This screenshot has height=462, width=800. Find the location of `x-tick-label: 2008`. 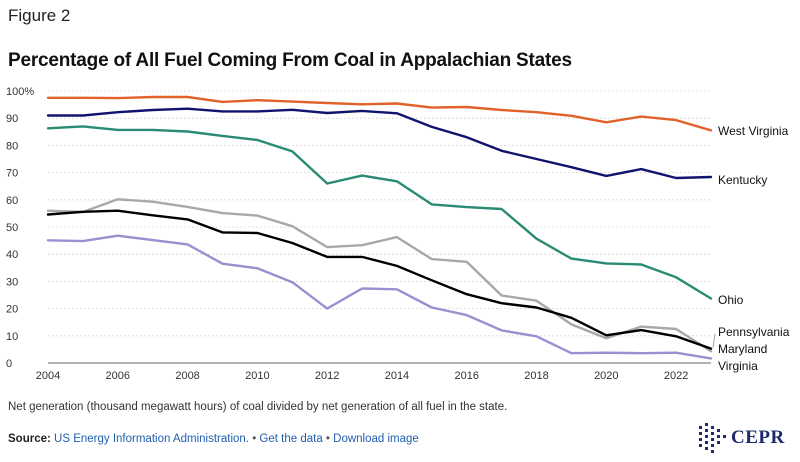

x-tick-label: 2008 is located at coordinates (187, 376).